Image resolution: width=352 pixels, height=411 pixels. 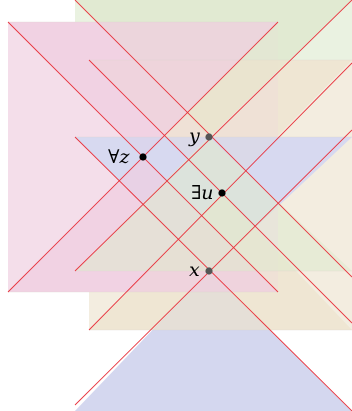 What do you see at coordinates (202, 193) in the screenshot?
I see `label-exists-u: ∃u` at bounding box center [202, 193].